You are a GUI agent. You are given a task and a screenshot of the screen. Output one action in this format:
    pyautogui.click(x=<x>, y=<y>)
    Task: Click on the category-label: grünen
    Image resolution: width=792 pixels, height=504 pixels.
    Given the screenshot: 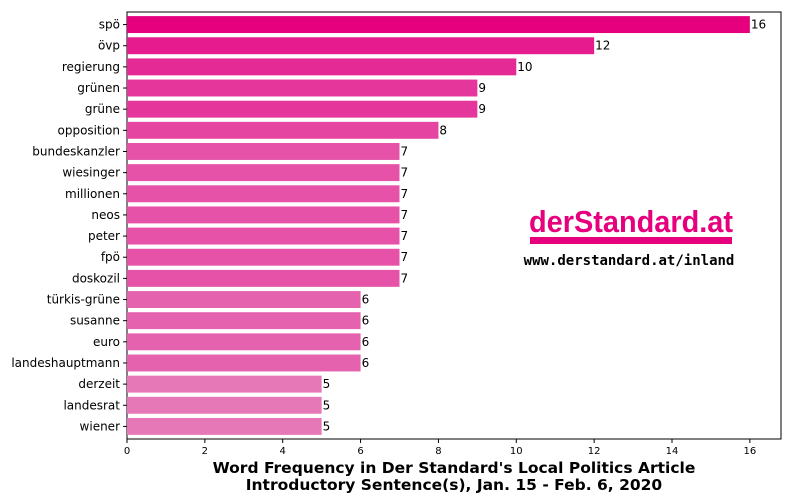 What is the action you would take?
    pyautogui.click(x=98, y=88)
    